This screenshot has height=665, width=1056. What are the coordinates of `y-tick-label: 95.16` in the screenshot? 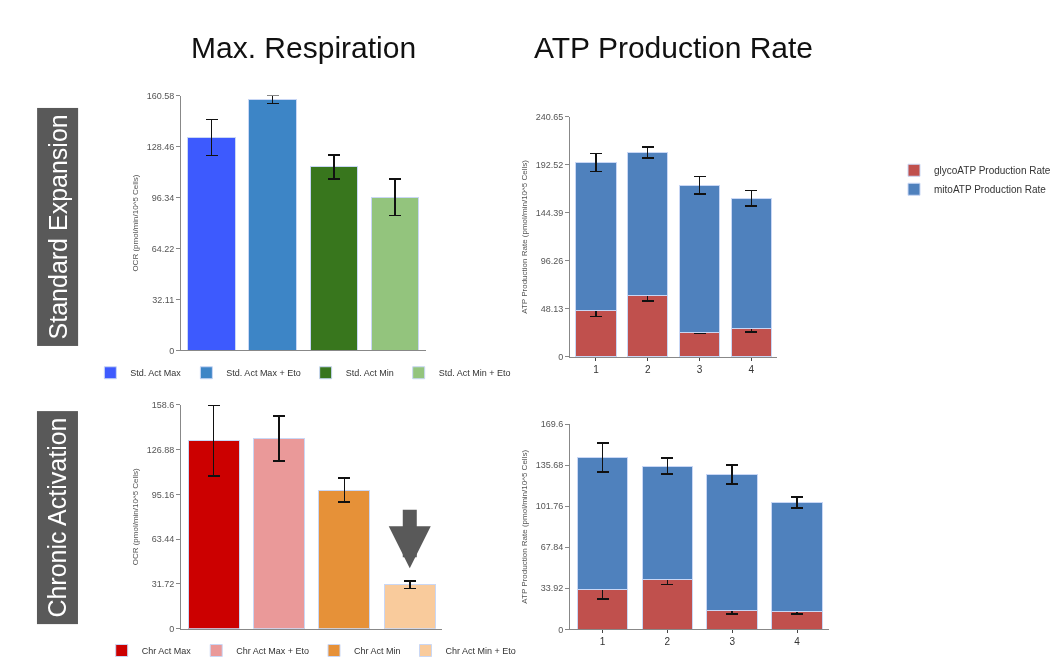 It's located at (163, 494).